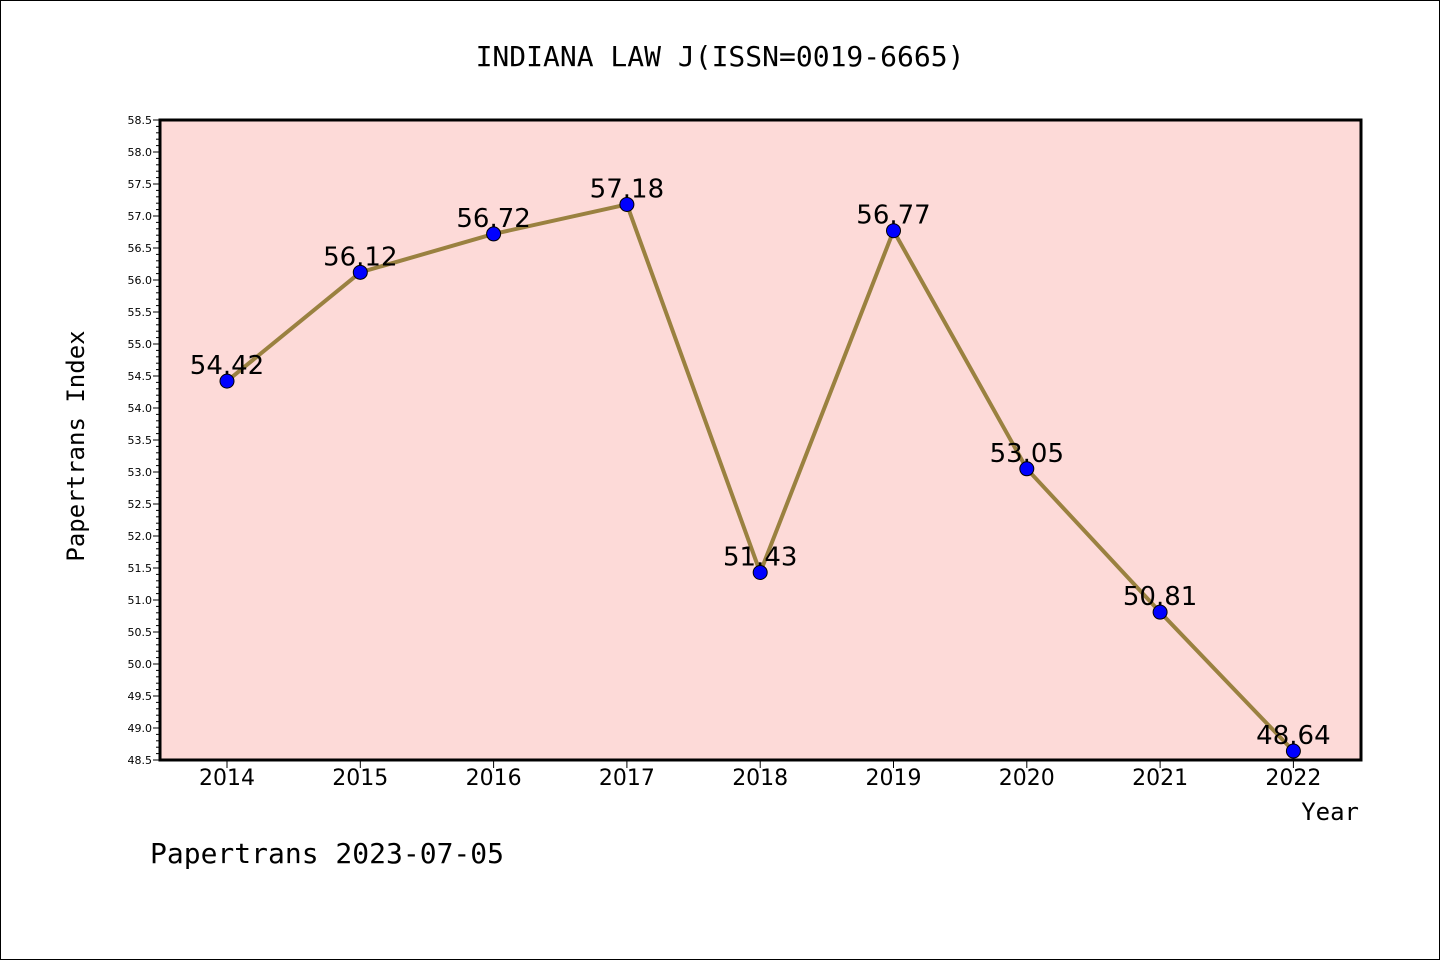 This screenshot has width=1440, height=960. Describe the element at coordinates (140, 568) in the screenshot. I see `y-tick-label: 51.5` at that location.